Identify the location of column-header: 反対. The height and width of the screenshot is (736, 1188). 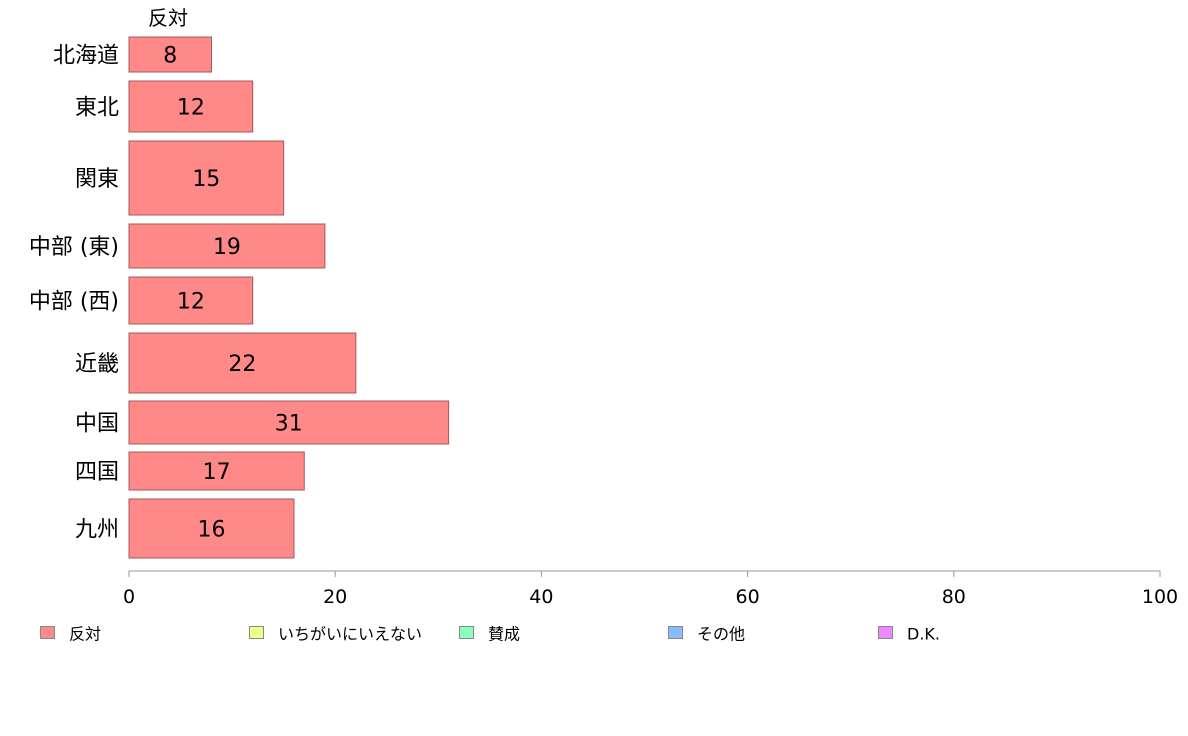
(168, 18).